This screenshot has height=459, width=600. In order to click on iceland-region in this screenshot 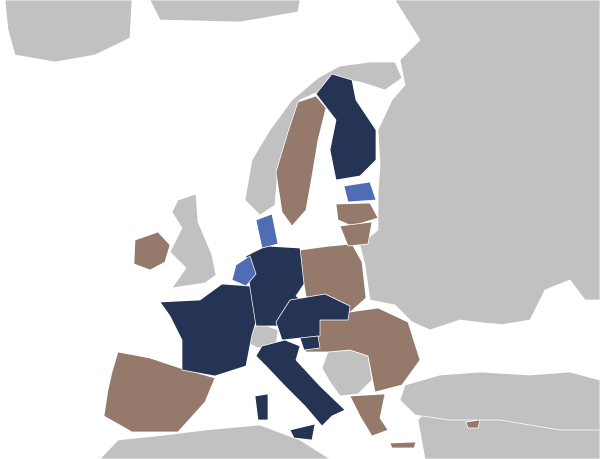, I will do `click(68, 31)`.